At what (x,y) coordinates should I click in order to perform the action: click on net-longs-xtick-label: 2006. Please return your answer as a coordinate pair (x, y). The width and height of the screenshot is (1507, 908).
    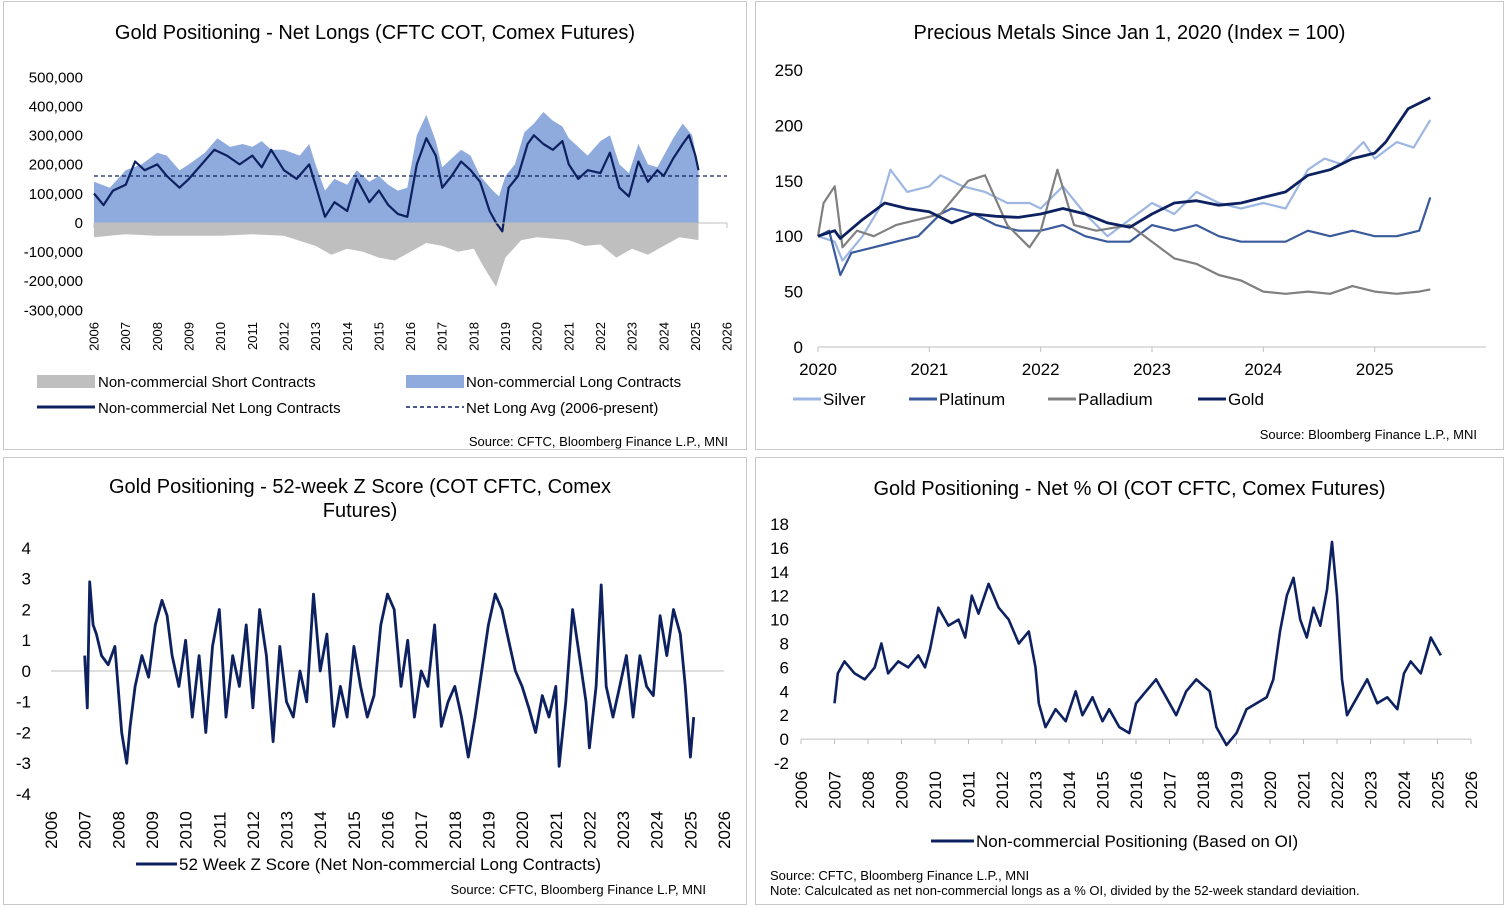
    Looking at the image, I should click on (94, 336).